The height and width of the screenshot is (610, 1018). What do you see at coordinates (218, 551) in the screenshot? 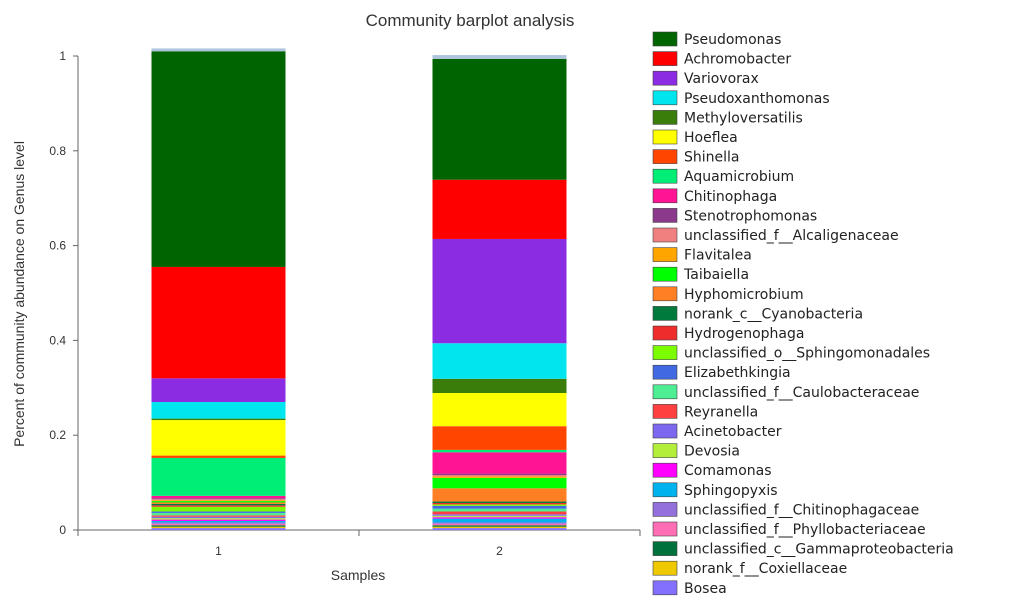
I see `x-tick-label: 1` at bounding box center [218, 551].